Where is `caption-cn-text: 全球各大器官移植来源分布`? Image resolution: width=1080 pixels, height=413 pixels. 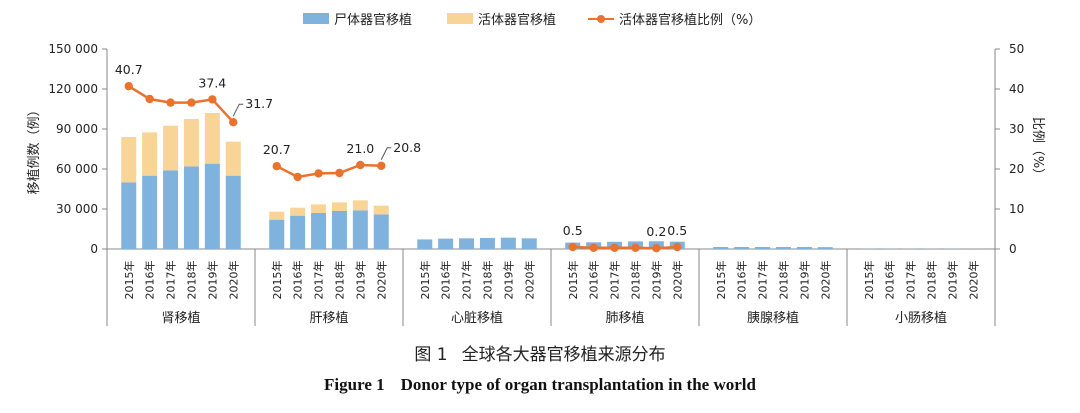 caption-cn-text: 全球各大器官移植来源分布 is located at coordinates (563, 355).